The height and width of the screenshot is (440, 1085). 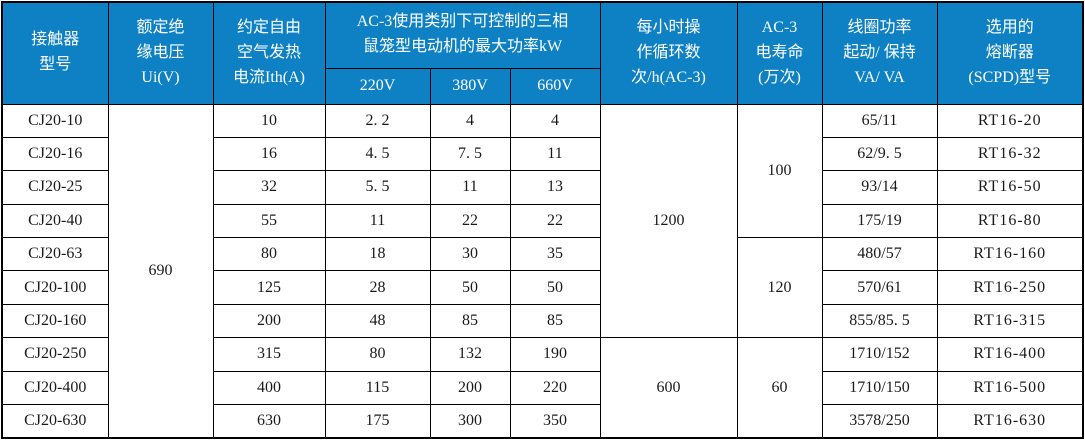 What do you see at coordinates (542, 86) in the screenshot?
I see `header-row-sub: 220V 380V 660V` at bounding box center [542, 86].